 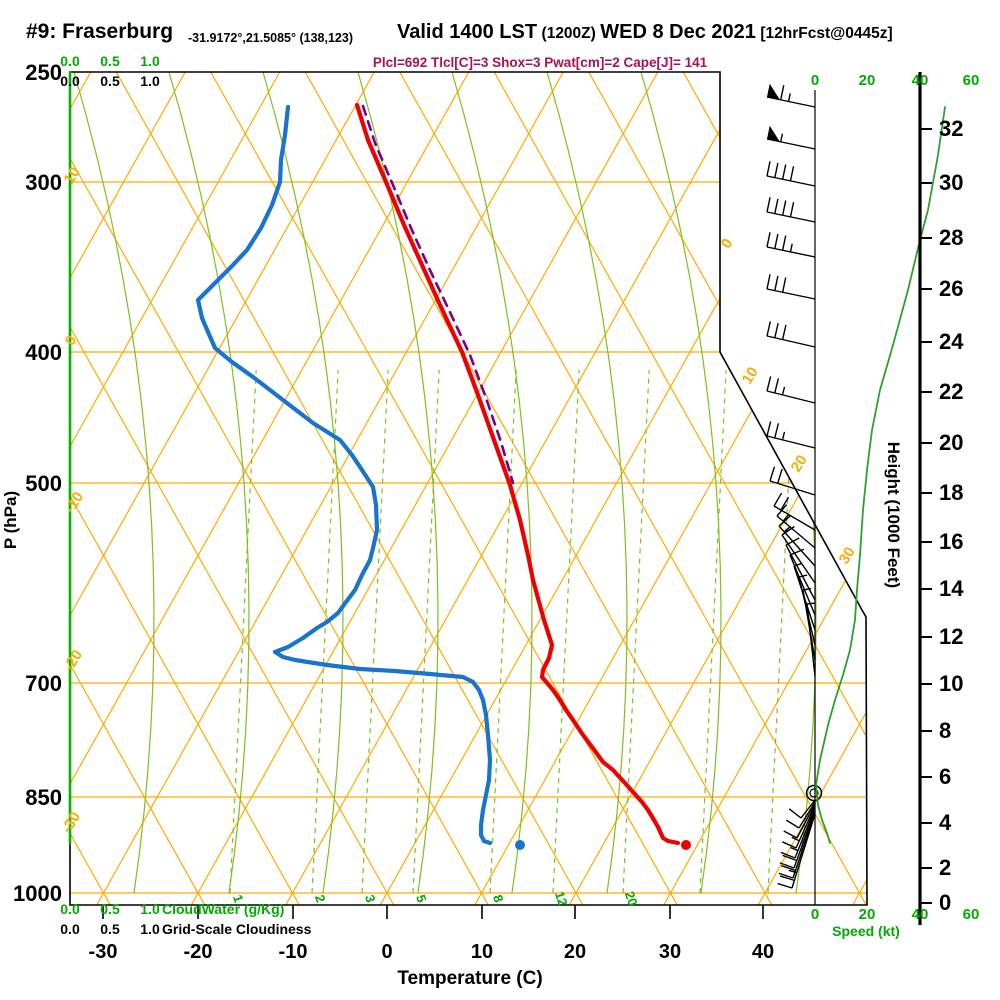 I want to click on svg-text: Height (1000 Feet), so click(x=893, y=515).